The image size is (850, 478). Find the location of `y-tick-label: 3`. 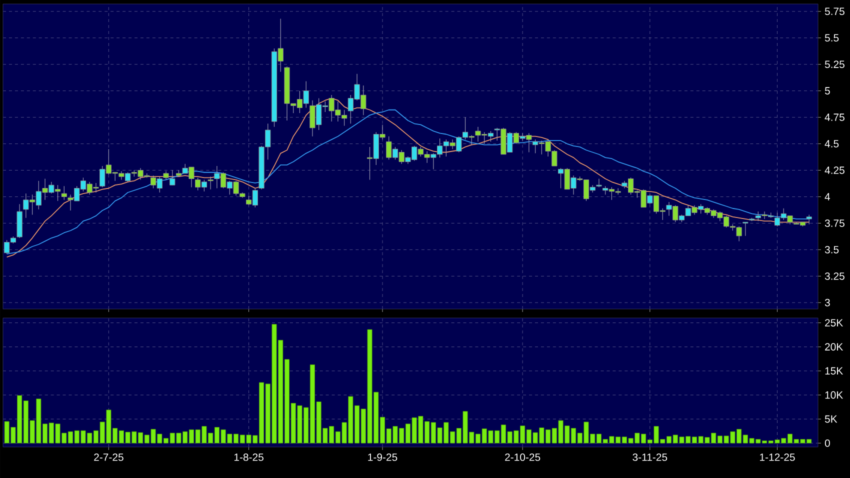

y-tick-label: 3 is located at coordinates (827, 302).